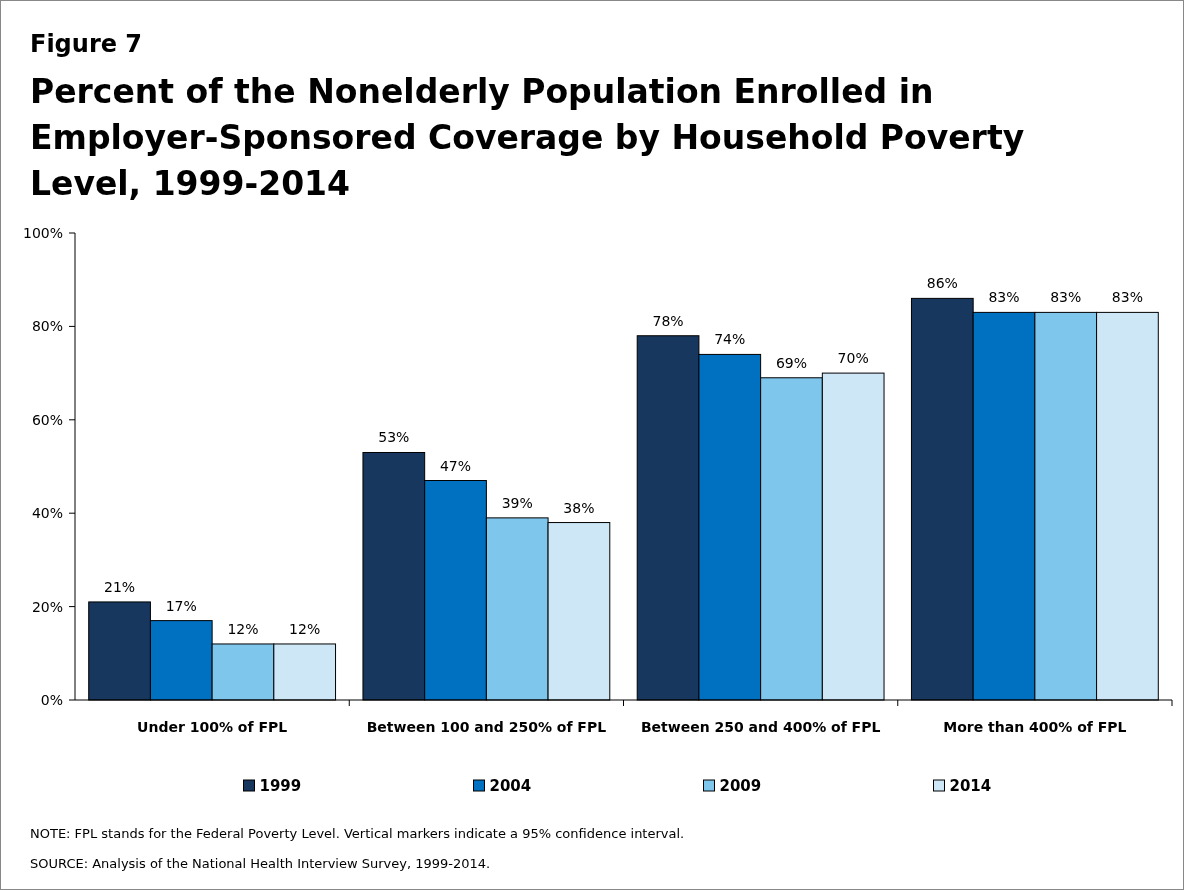  Describe the element at coordinates (791, 362) in the screenshot. I see `data-label: 69%` at that location.